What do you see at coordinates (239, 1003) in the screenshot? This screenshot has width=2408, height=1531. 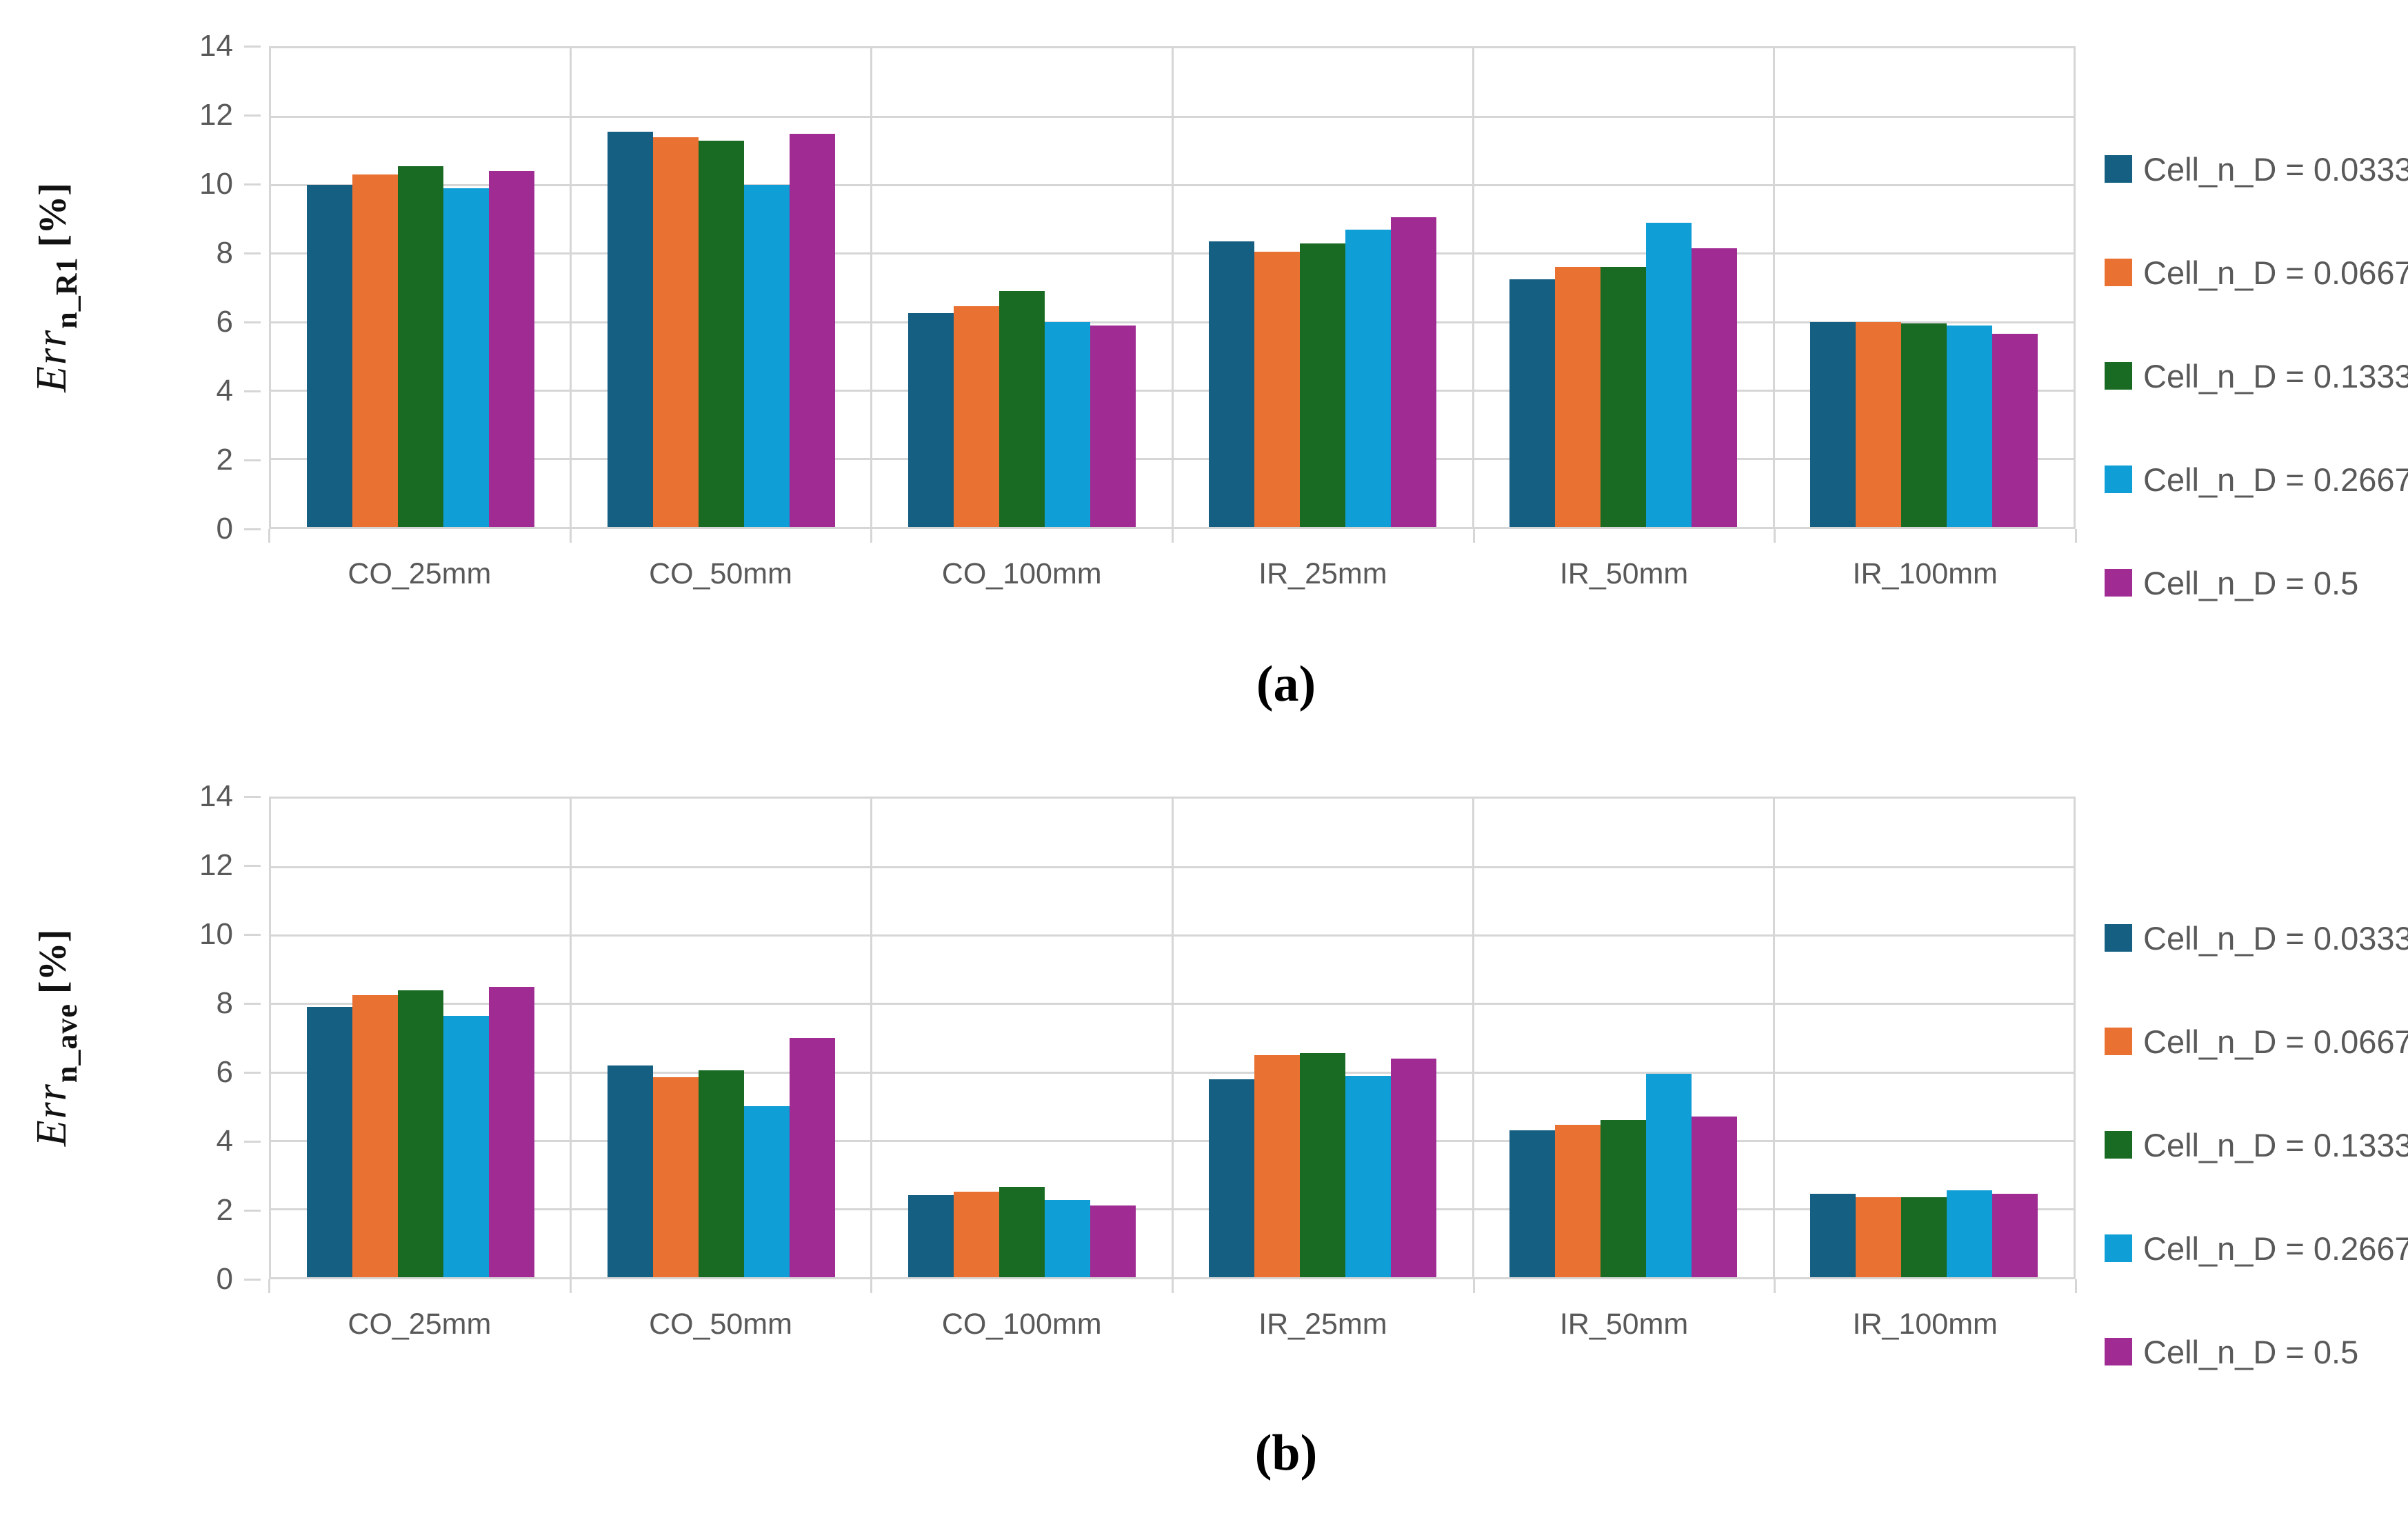 I see `y-tick-label: 8` at bounding box center [239, 1003].